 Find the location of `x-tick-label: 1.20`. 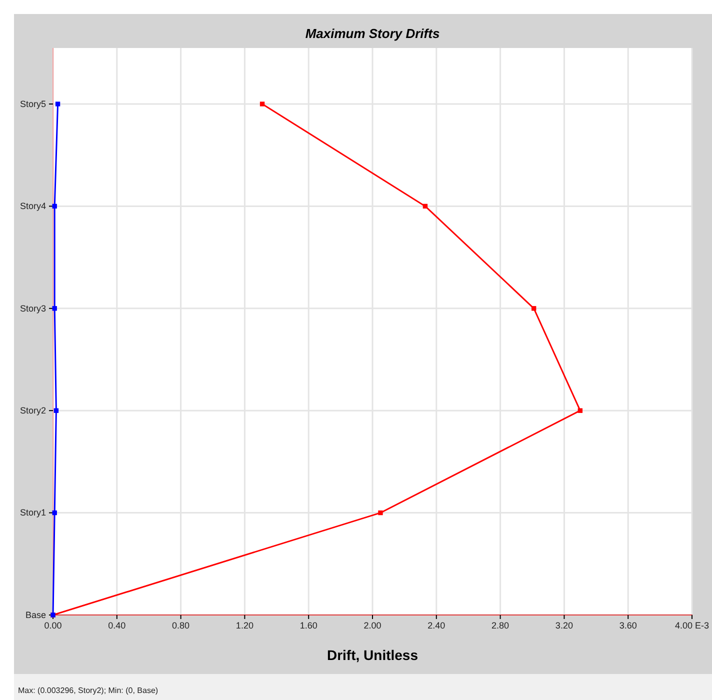

x-tick-label: 1.20 is located at coordinates (245, 625).